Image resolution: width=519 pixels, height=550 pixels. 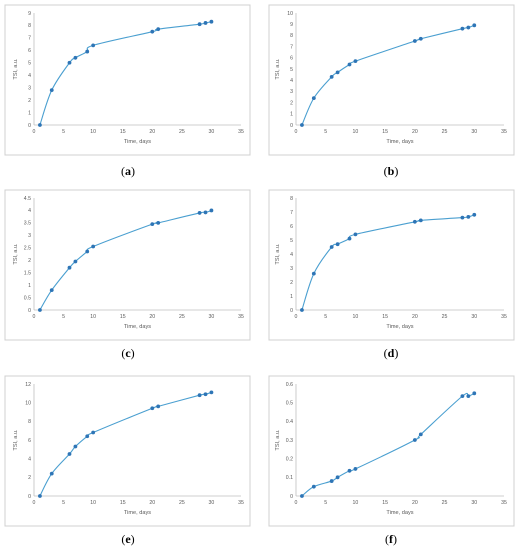 What do you see at coordinates (27, 199) in the screenshot?
I see `y-tick-label: 4.5` at bounding box center [27, 199].